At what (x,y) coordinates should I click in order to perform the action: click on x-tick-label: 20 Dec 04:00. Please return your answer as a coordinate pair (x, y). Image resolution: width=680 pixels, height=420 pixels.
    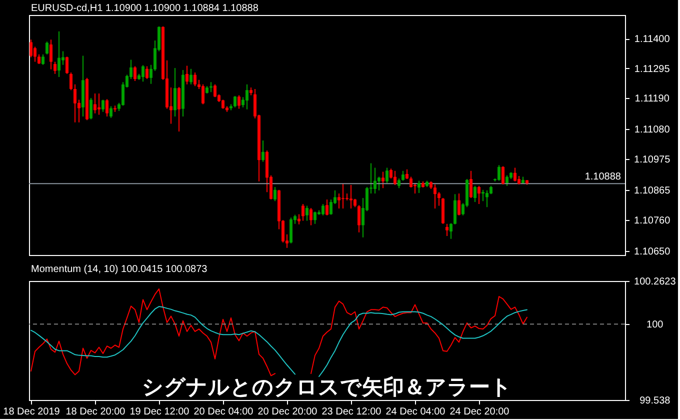
    Looking at the image, I should click on (224, 412).